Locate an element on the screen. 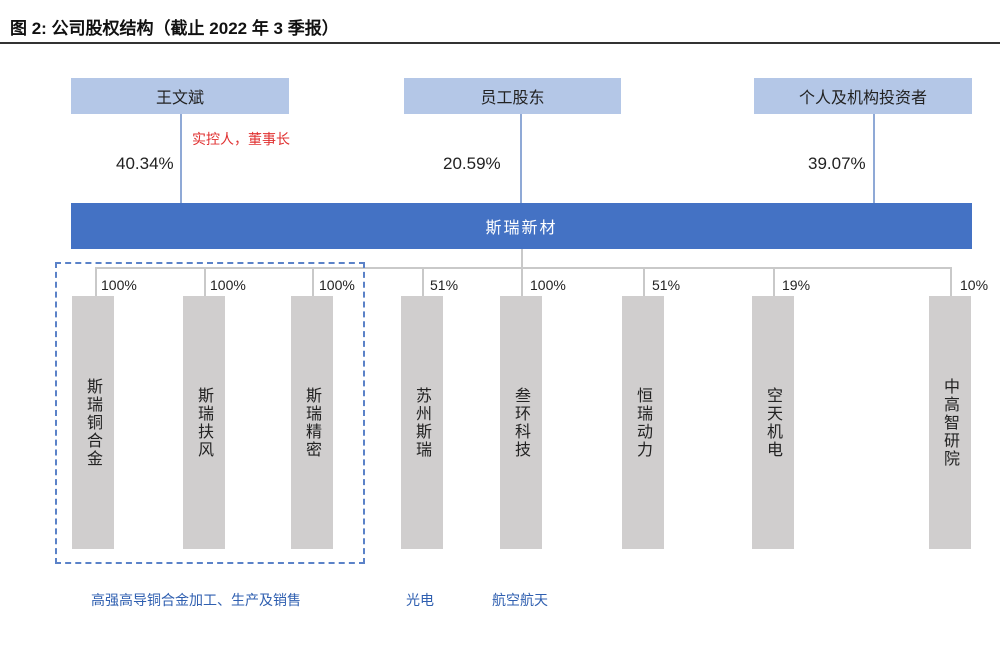 The height and width of the screenshot is (652, 1000). shareholder-percent-investors: 39.07% is located at coordinates (837, 163).